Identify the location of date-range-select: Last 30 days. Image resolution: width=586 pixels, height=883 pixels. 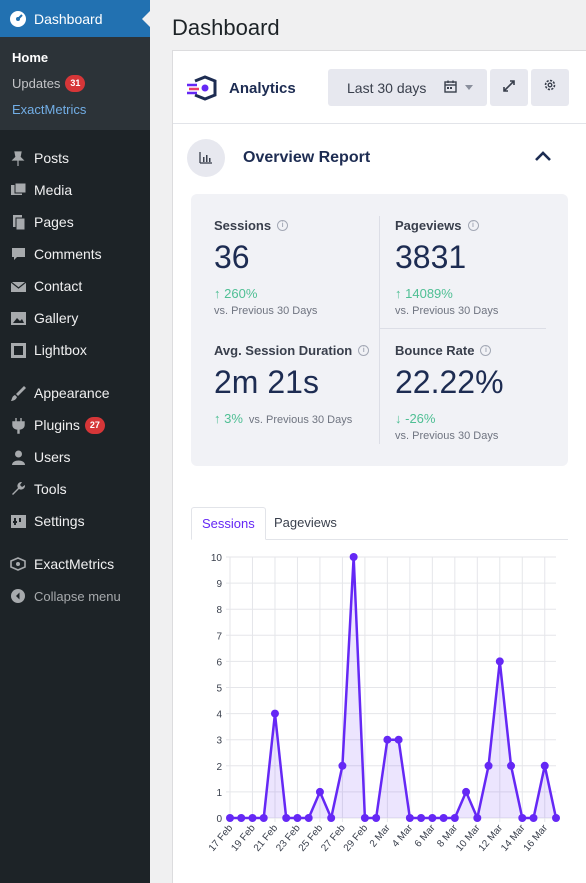
(407, 87).